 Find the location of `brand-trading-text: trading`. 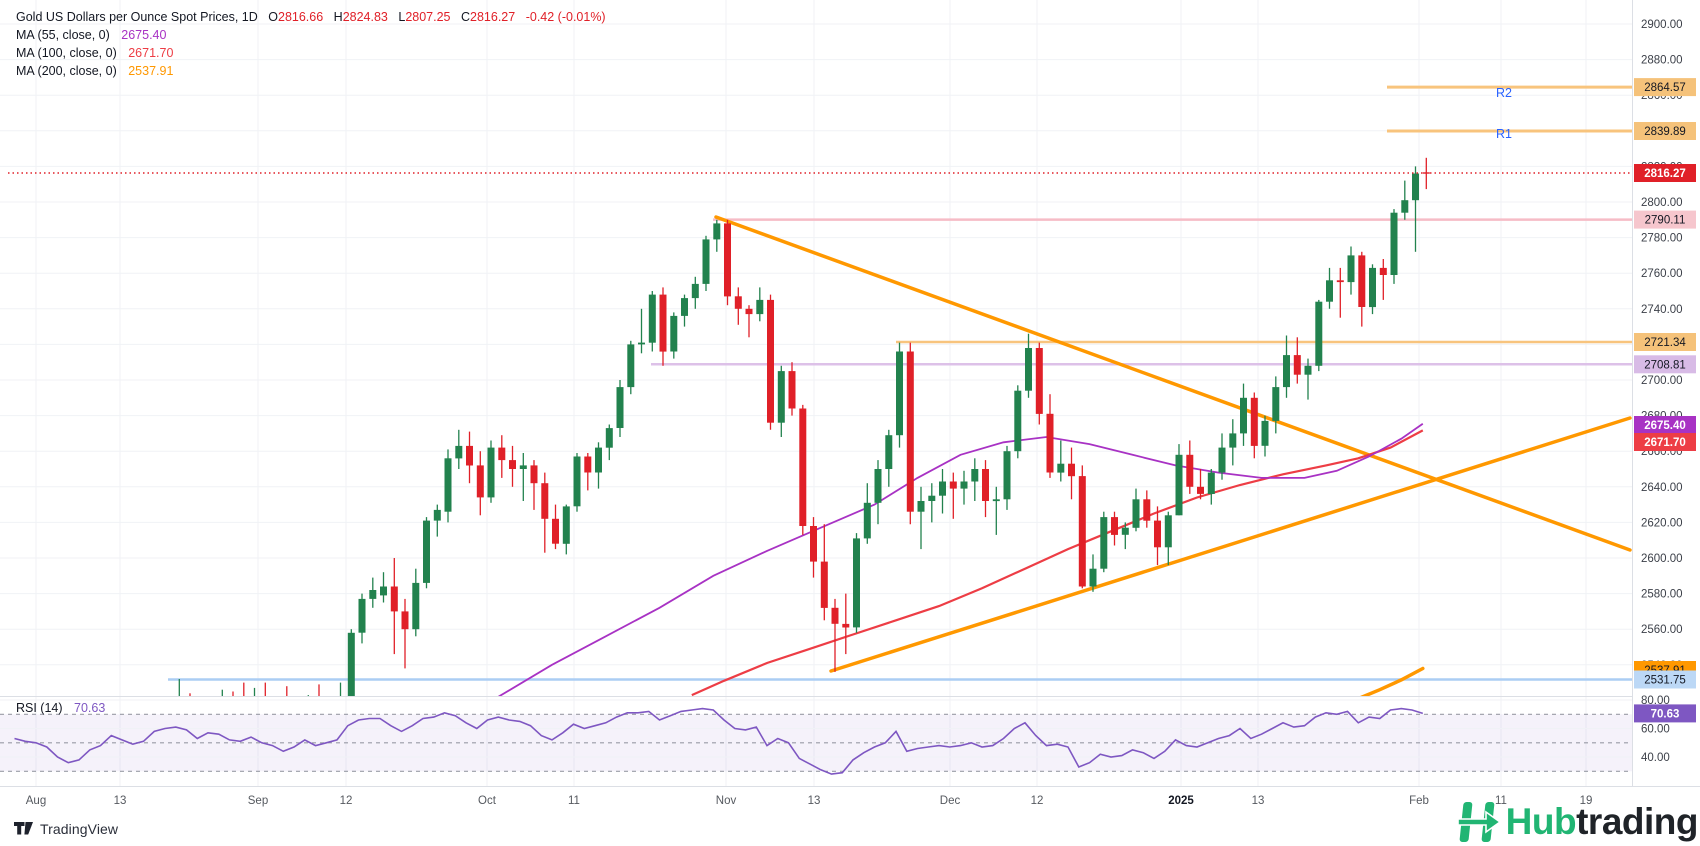

brand-trading-text: trading is located at coordinates (1637, 821).